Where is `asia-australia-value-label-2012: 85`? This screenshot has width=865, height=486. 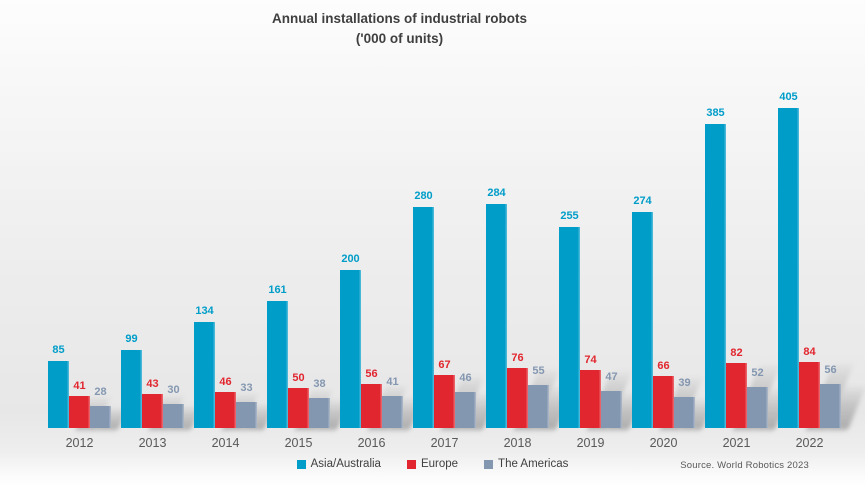 asia-australia-value-label-2012: 85 is located at coordinates (58, 350).